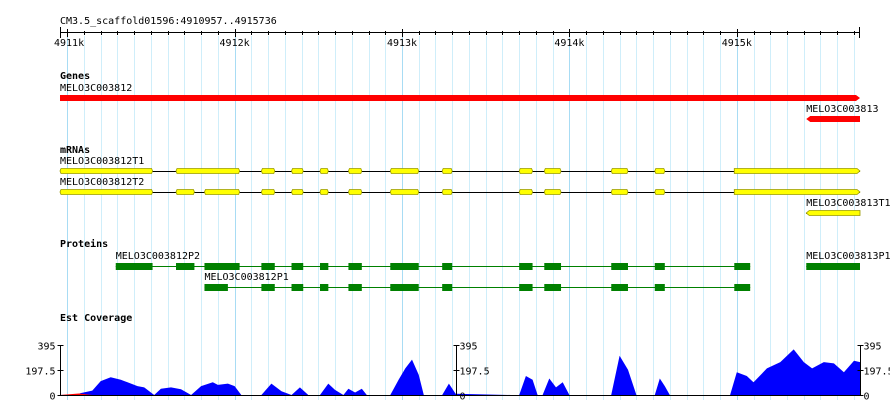  I want to click on protein-label: MELO3C003813P1, so click(848, 256).